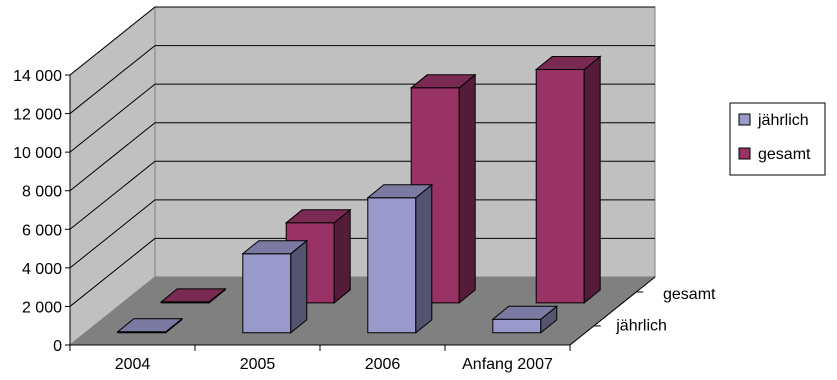 This screenshot has height=380, width=837. I want to click on category-label: 2005, so click(258, 364).